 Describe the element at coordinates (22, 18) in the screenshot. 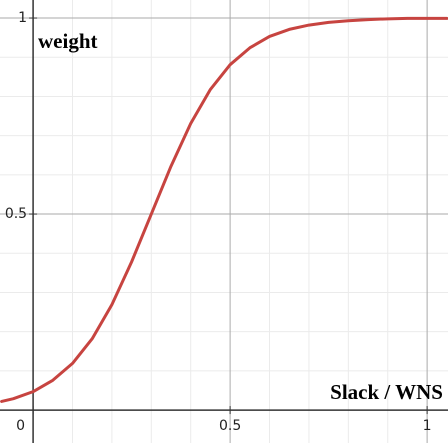

I see `y-tick-label: 1` at that location.